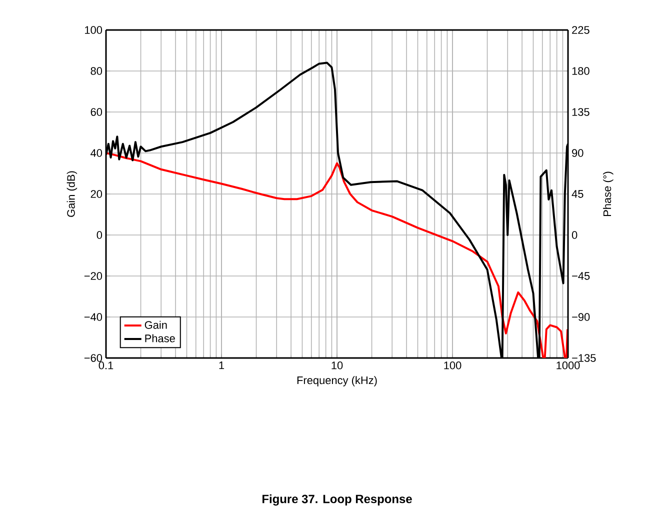 The width and height of the screenshot is (666, 527). I want to click on x-tick-label: 10, so click(337, 366).